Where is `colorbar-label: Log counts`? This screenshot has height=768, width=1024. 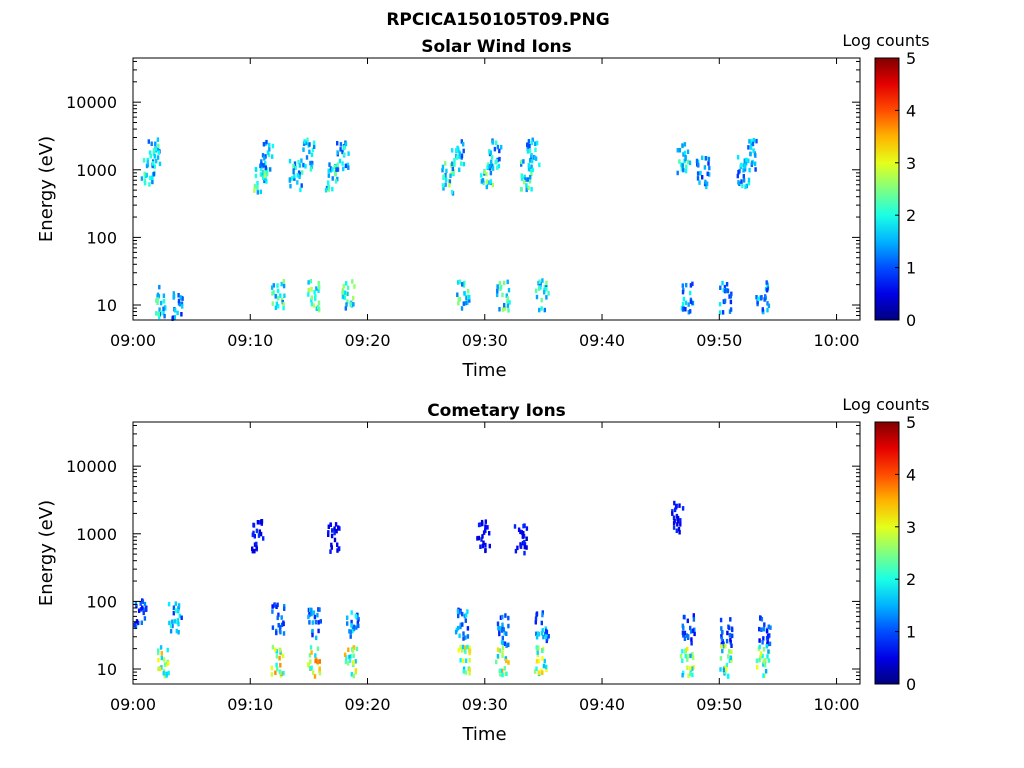
colorbar-label: Log counts is located at coordinates (885, 404).